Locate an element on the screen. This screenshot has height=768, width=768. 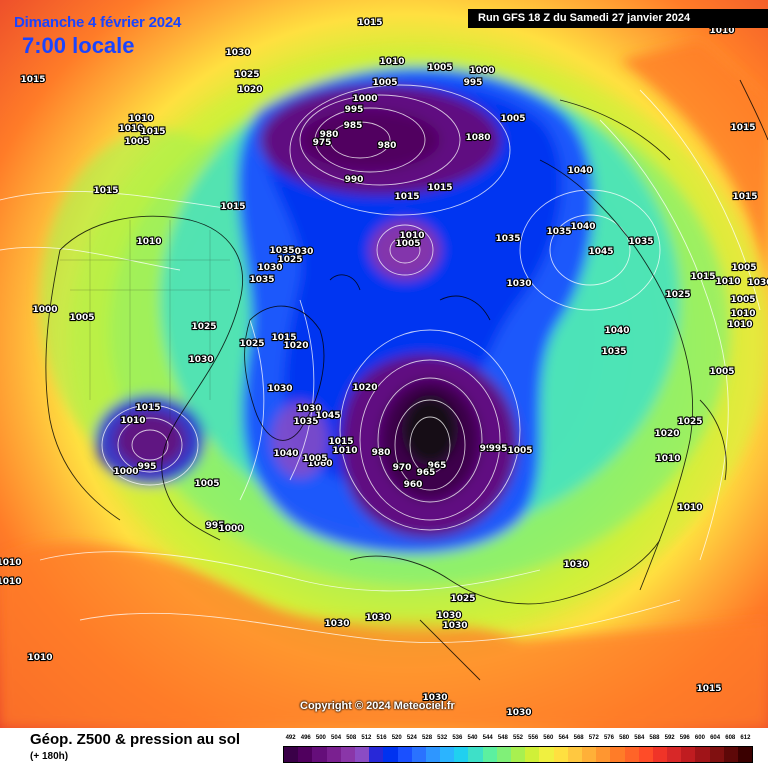
pressure-label: 980 is located at coordinates (381, 453).